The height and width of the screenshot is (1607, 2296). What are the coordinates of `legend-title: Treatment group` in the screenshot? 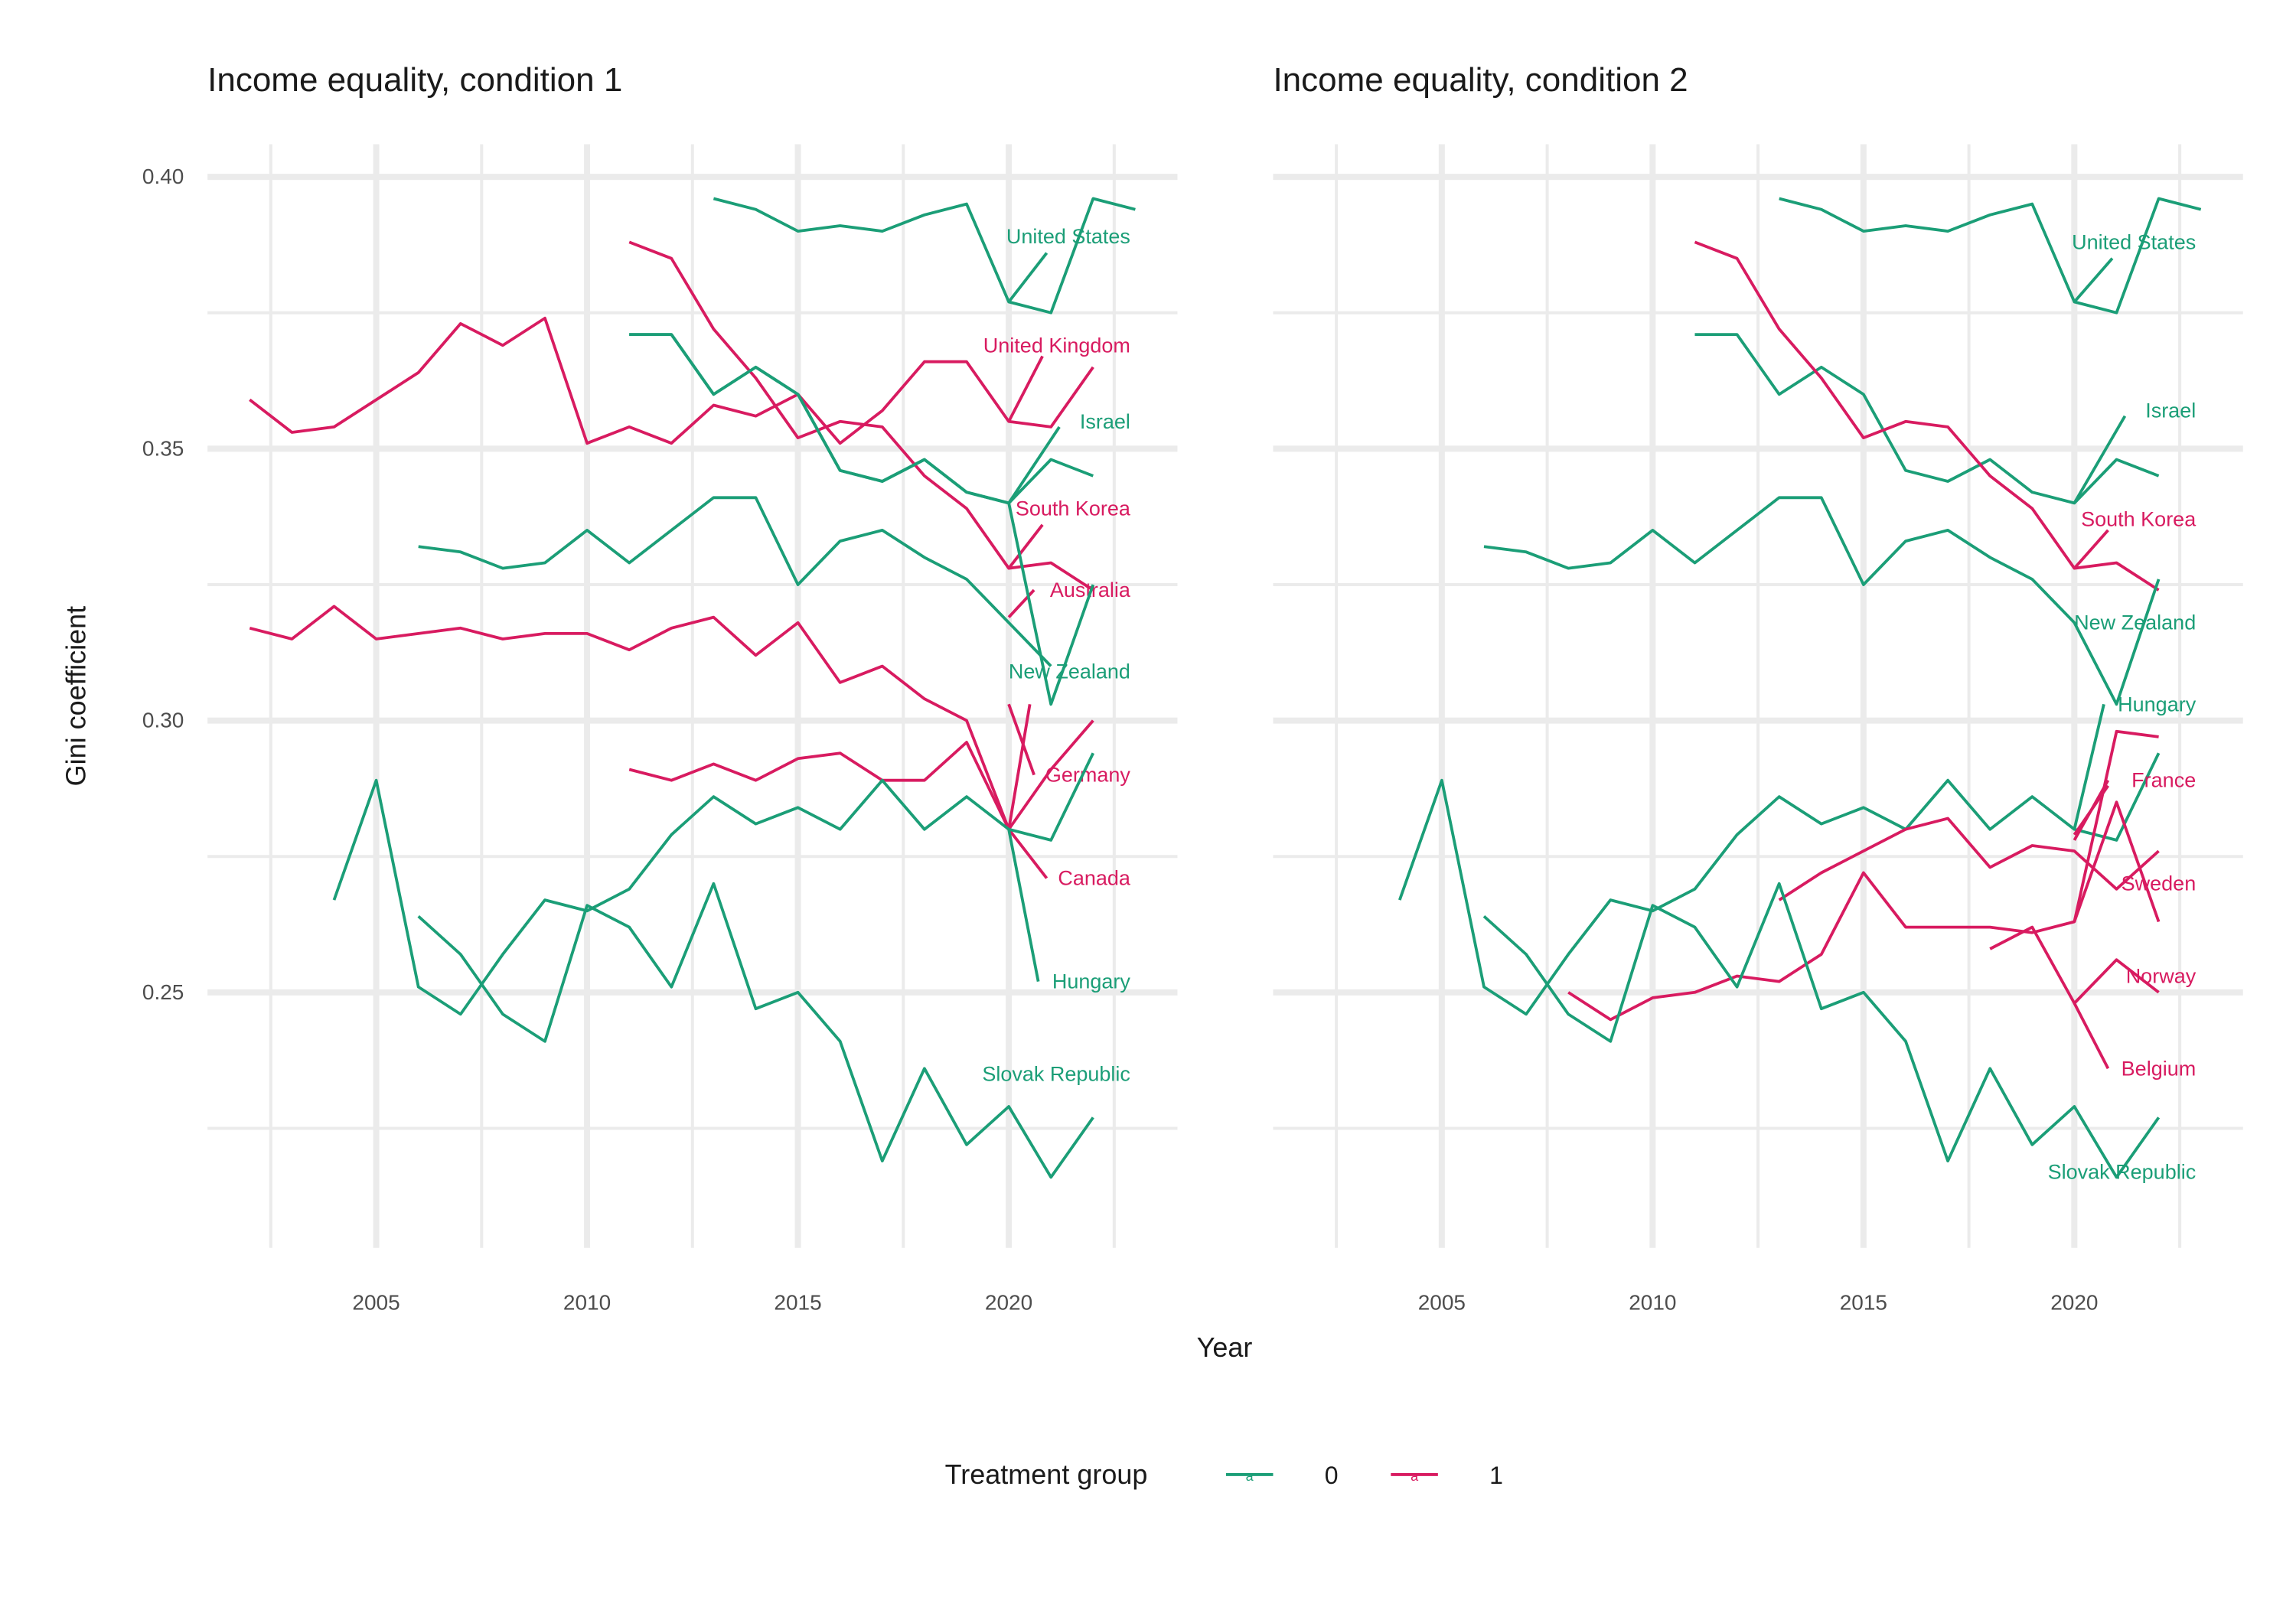 It's located at (1046, 1474).